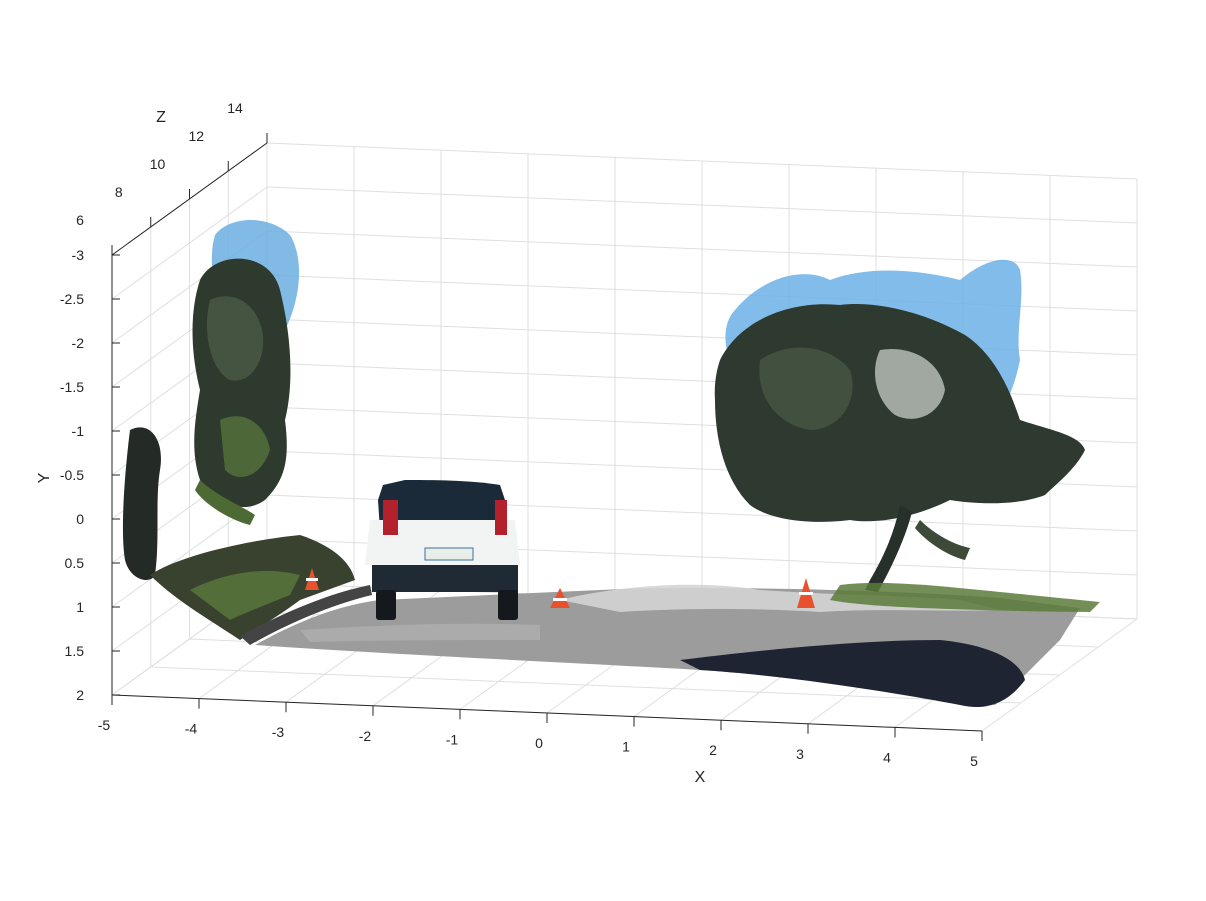 This screenshot has width=1206, height=901. Describe the element at coordinates (365, 736) in the screenshot. I see `x-tick-label: -2` at that location.